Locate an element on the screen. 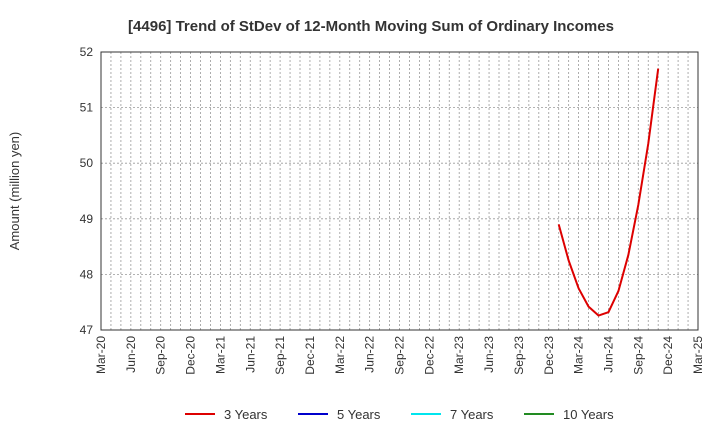 The image size is (720, 440). x-tick-label: Dec-24 is located at coordinates (668, 355).